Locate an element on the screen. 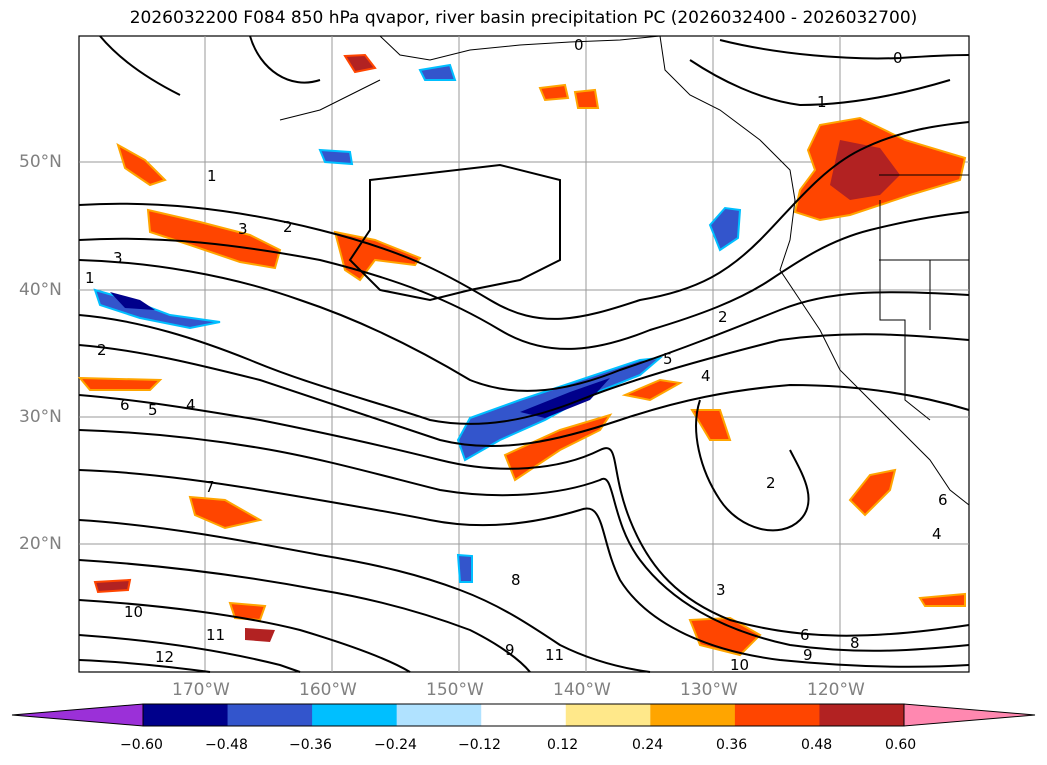  lat-label-30n: 30°N is located at coordinates (40, 417).